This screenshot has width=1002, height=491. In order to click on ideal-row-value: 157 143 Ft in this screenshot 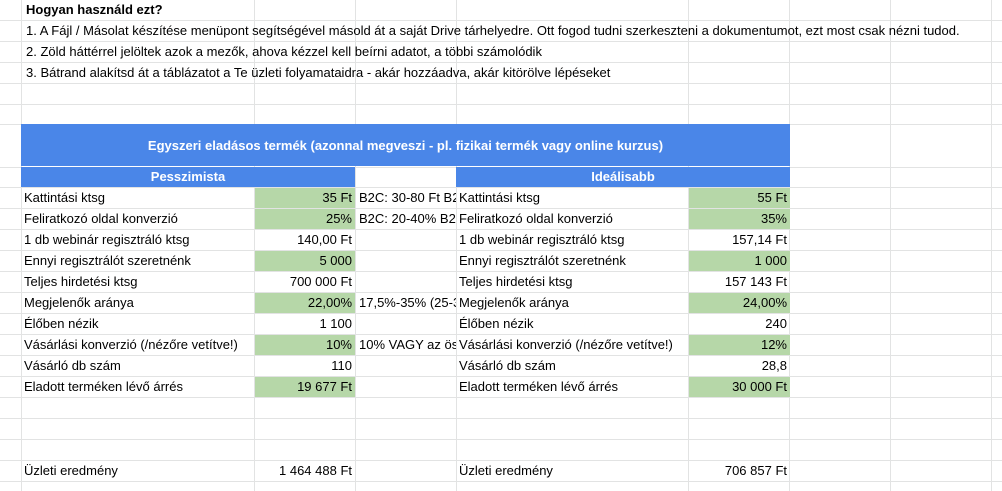, I will do `click(755, 281)`.